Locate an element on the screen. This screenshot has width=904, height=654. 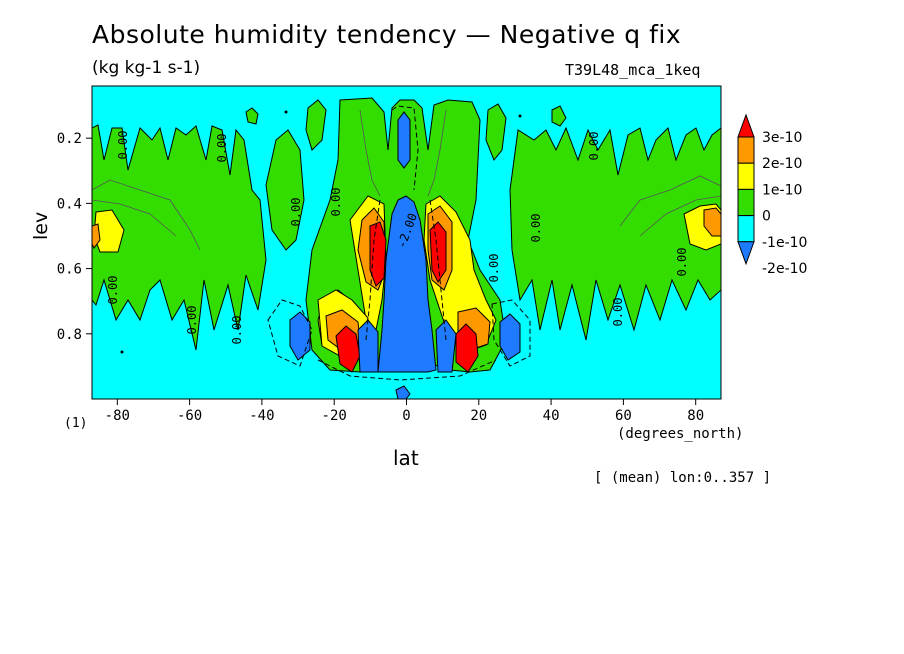
y-axis: 0.2 0.4 0.6 0.8 is located at coordinates (74, 237).